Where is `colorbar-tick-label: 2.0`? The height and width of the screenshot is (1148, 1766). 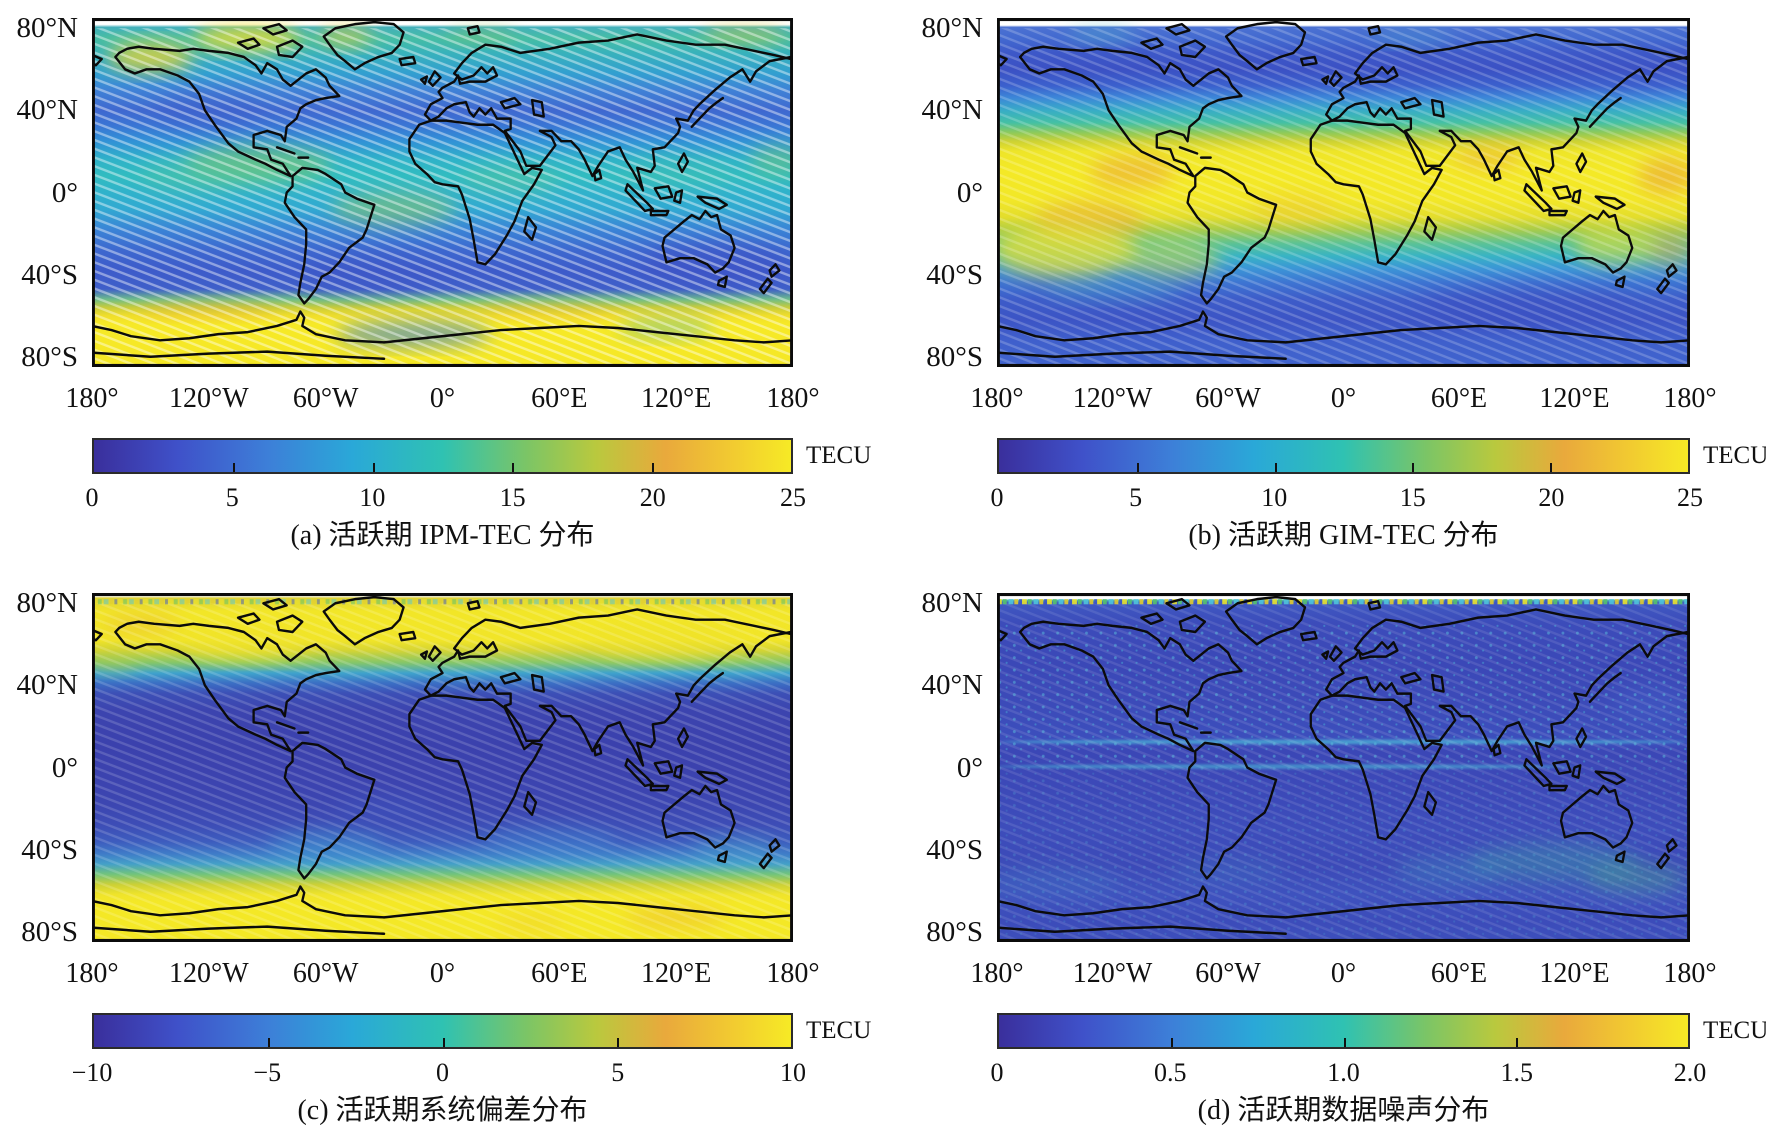
colorbar-tick-label: 2.0 is located at coordinates (1690, 1072).